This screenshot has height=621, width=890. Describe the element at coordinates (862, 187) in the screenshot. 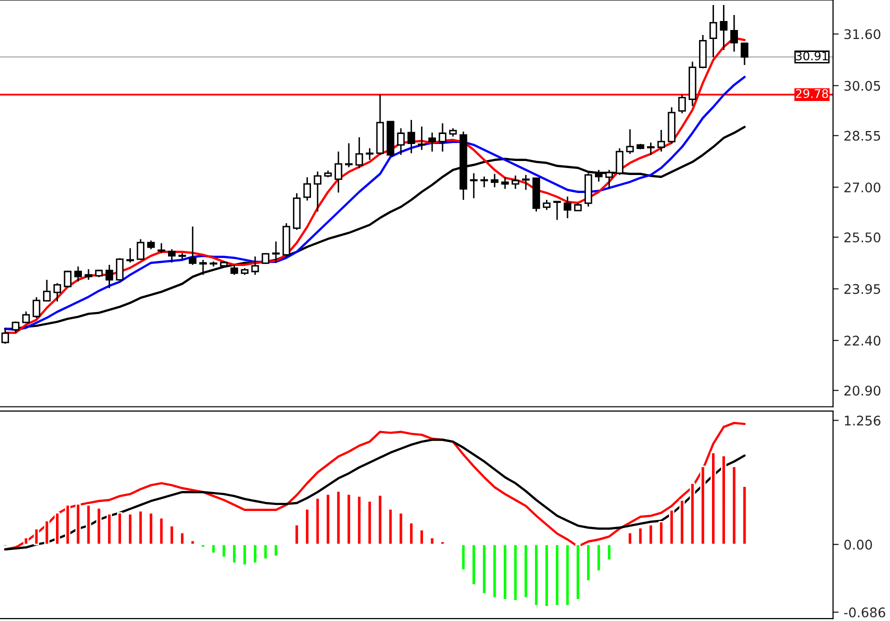

I see `y-tick-label: 27.00` at that location.